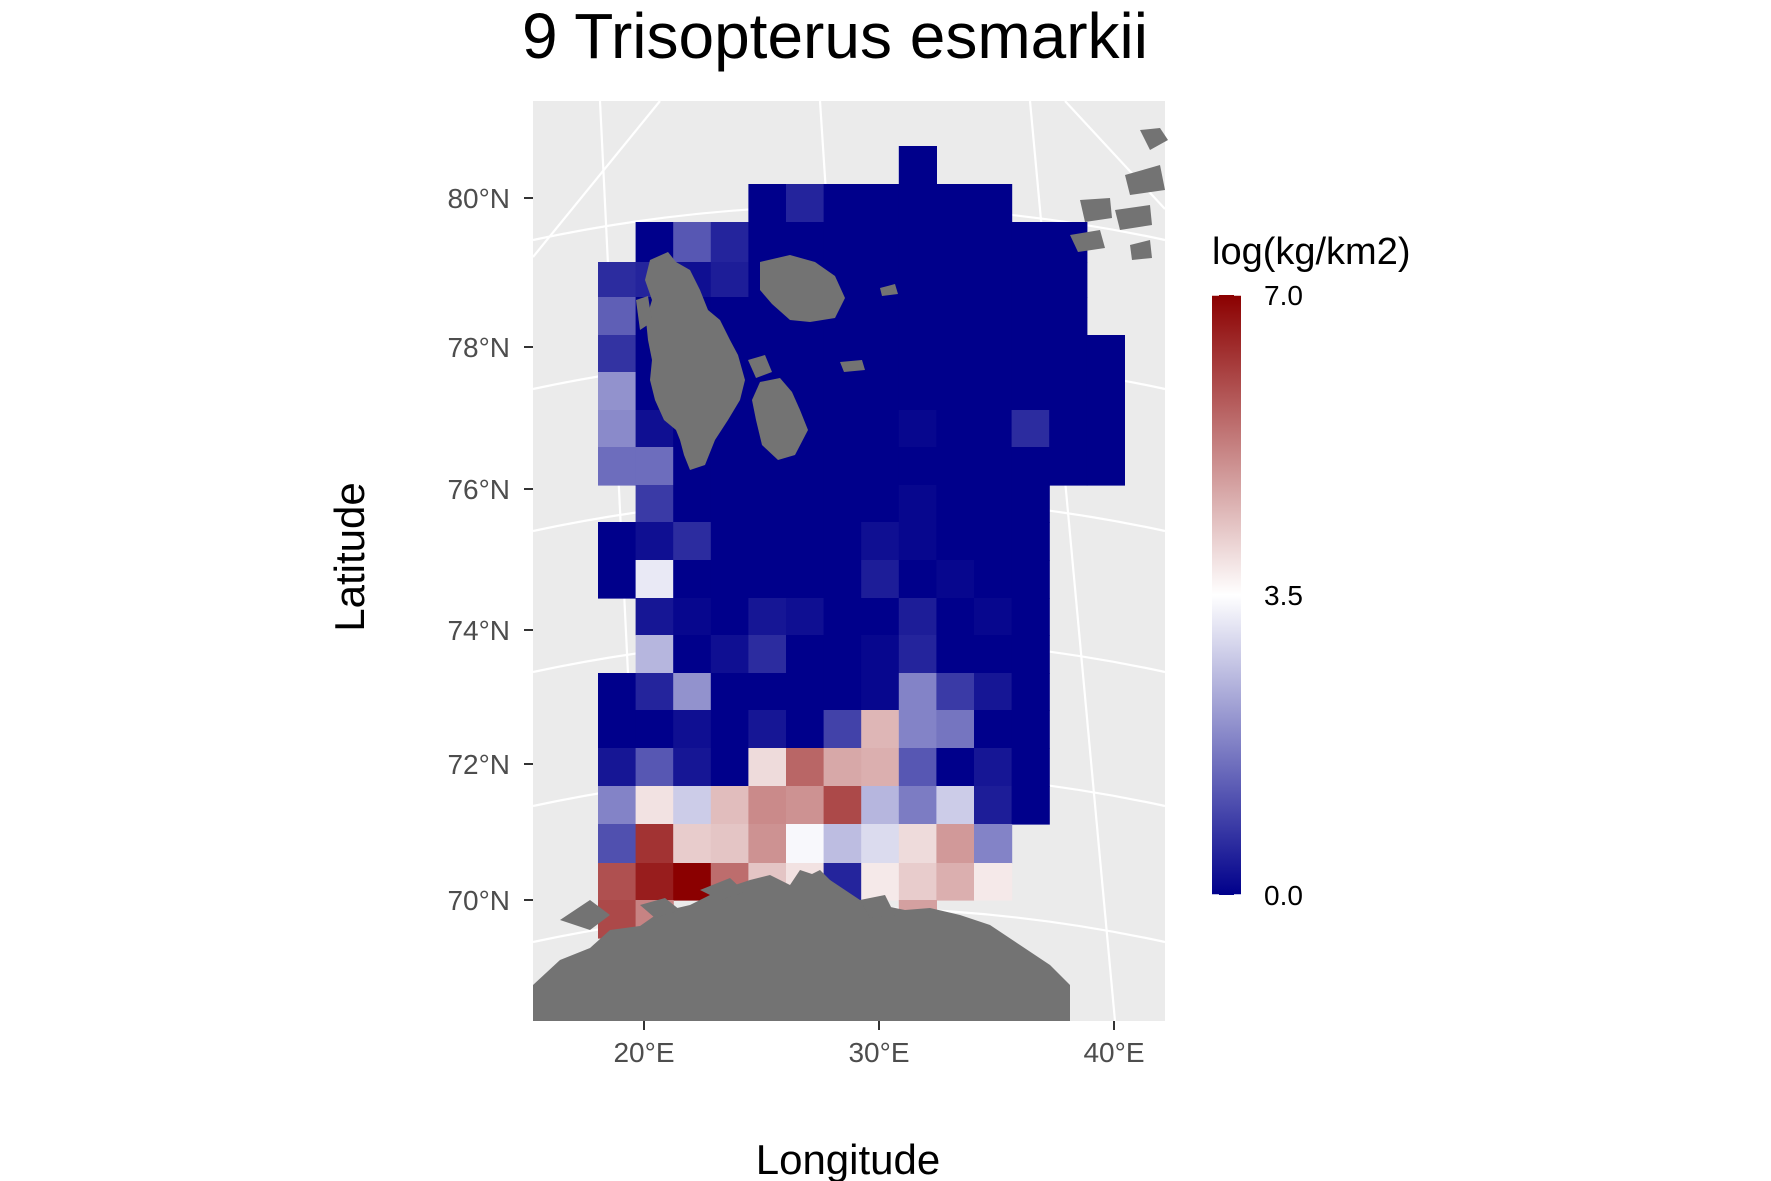 The height and width of the screenshot is (1181, 1771). Describe the element at coordinates (490, 549) in the screenshot. I see `y-axis: 80°N 78°N 76°N 74°N 72°N 70°N` at that location.